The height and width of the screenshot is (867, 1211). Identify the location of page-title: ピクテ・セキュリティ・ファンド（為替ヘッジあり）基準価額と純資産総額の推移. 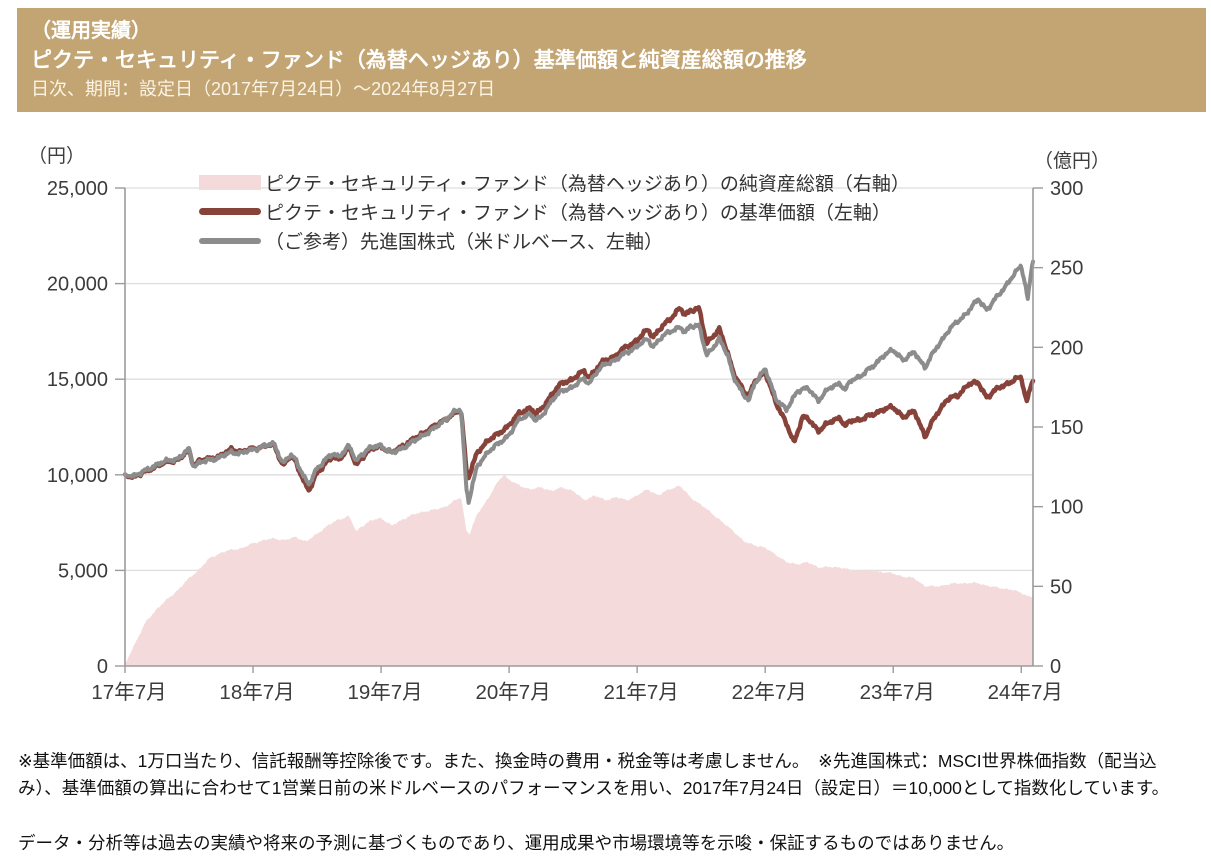
(419, 60).